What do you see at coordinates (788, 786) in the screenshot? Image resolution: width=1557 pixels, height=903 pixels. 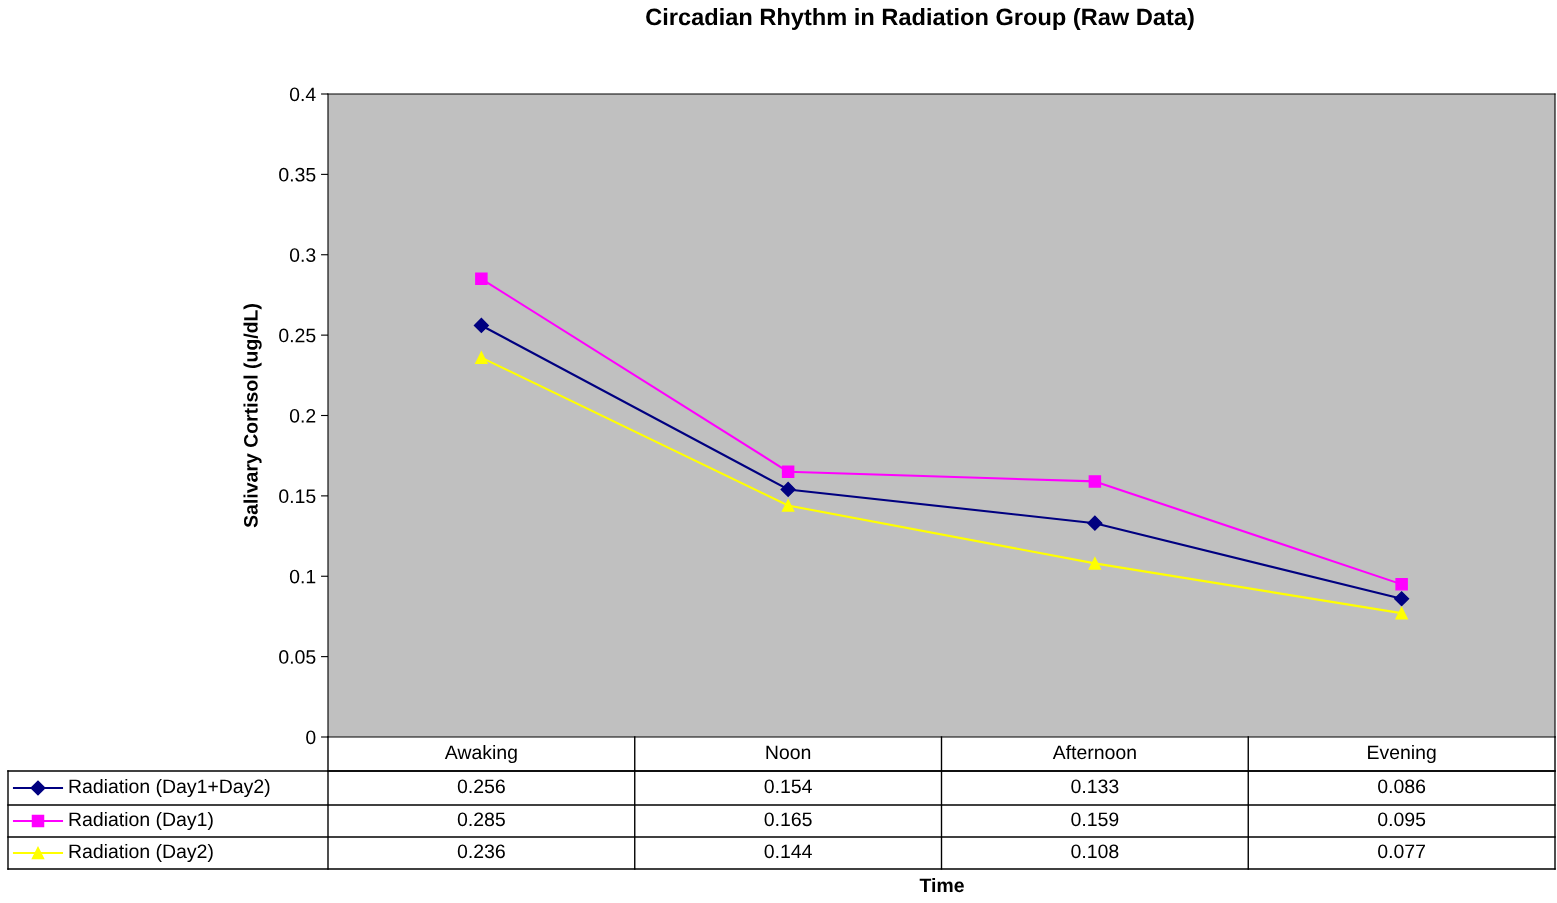 I see `data-label: 0.154` at bounding box center [788, 786].